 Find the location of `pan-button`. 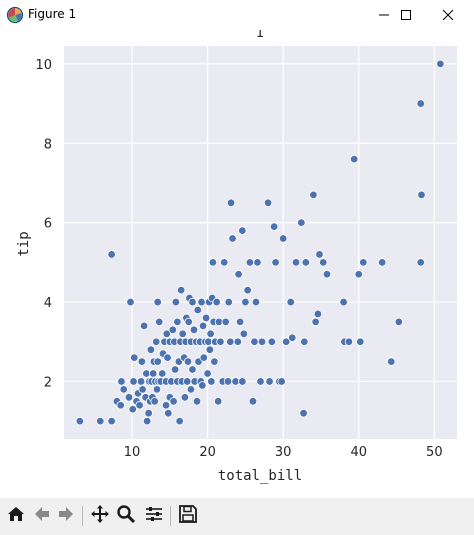

pan-button is located at coordinates (100, 516).